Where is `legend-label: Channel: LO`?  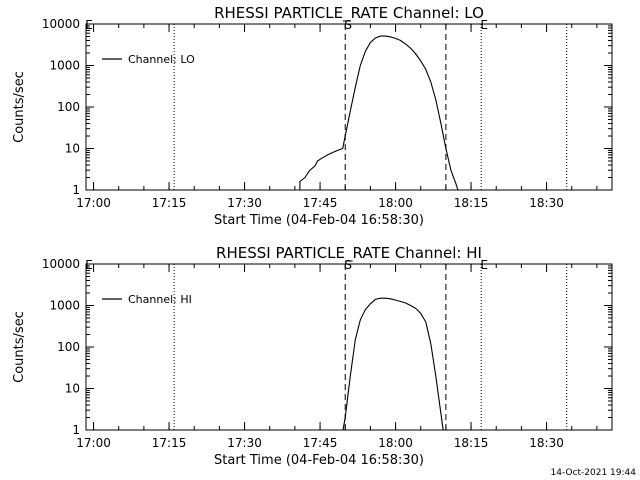
legend-label: Channel: LO is located at coordinates (161, 59).